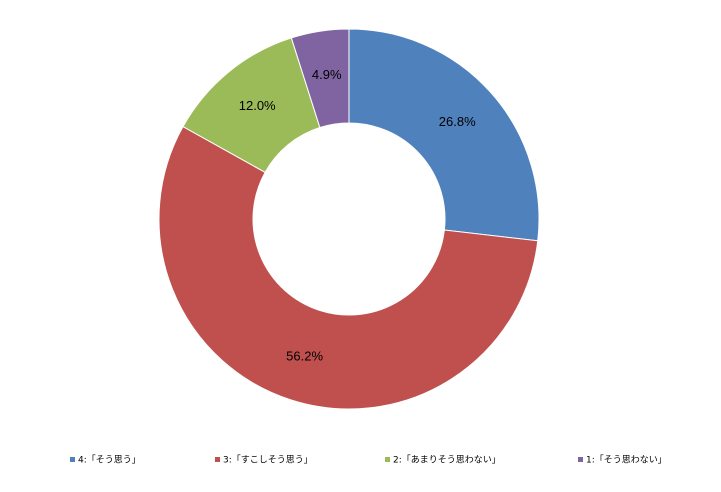 This screenshot has height=492, width=721. Describe the element at coordinates (257, 105) in the screenshot. I see `data-label: 12.0%` at that location.